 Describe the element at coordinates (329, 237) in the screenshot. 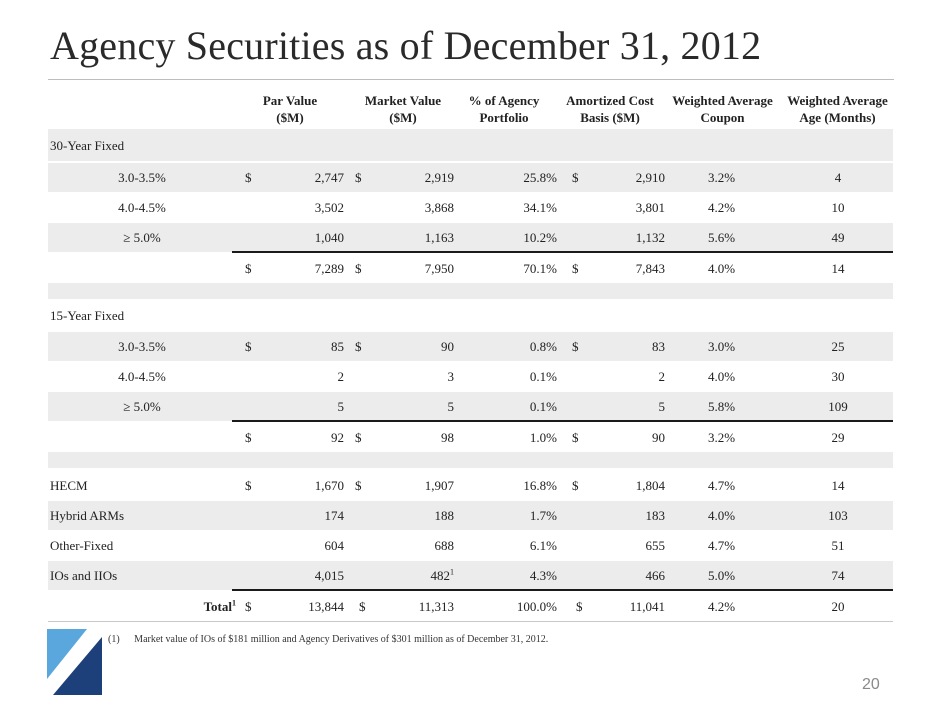

I see `par-value: 1,040` at that location.